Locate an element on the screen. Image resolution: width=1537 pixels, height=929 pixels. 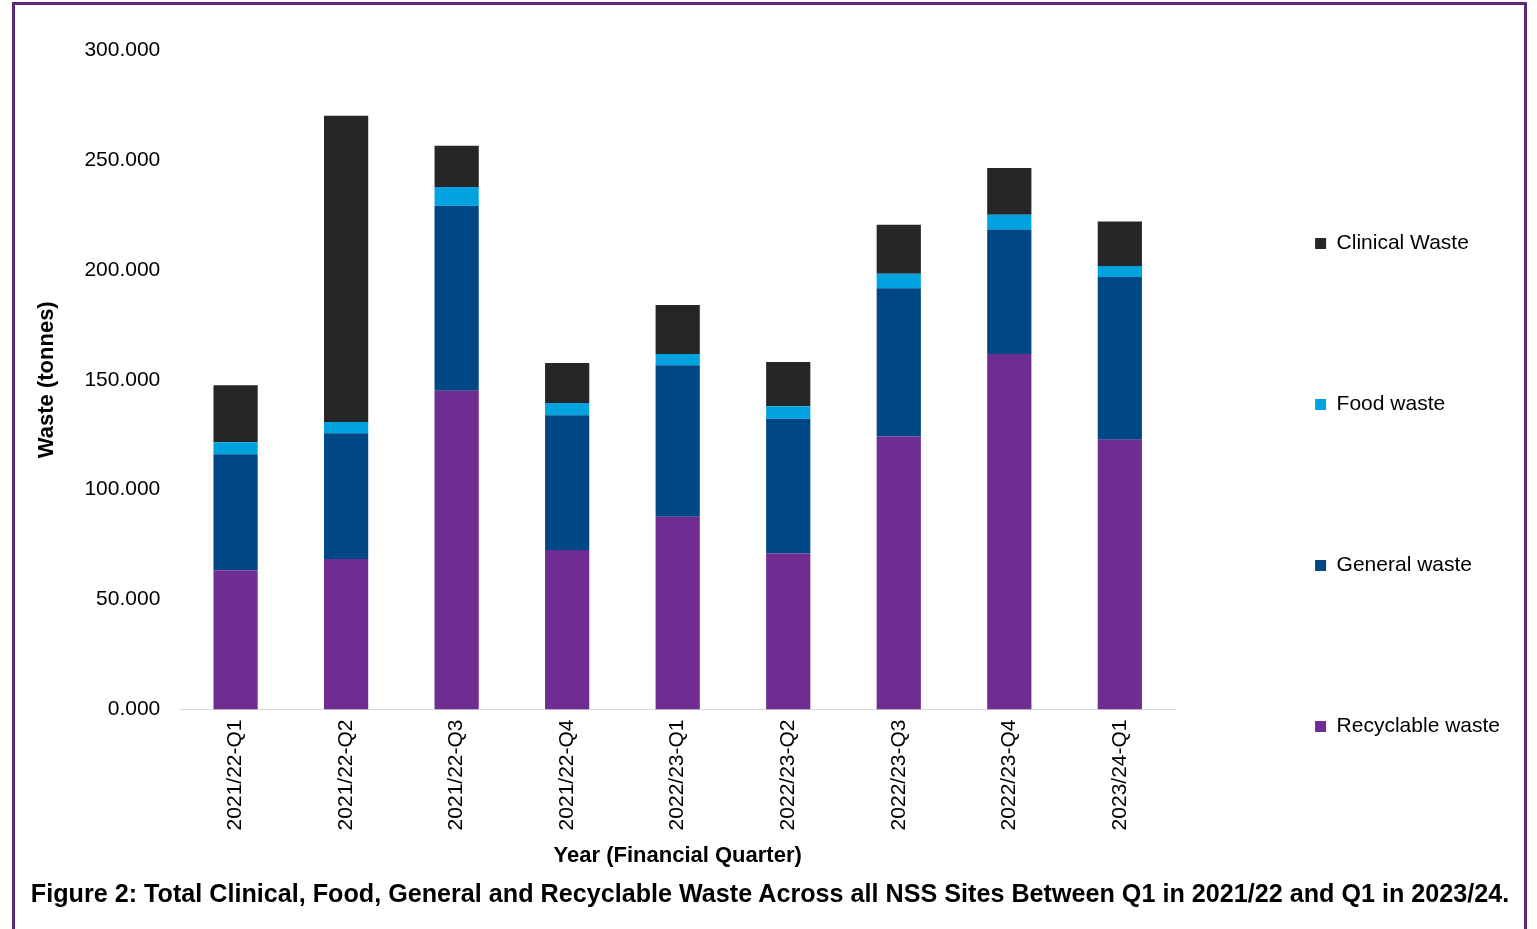
y-tick-label: 50.000 is located at coordinates (128, 598).